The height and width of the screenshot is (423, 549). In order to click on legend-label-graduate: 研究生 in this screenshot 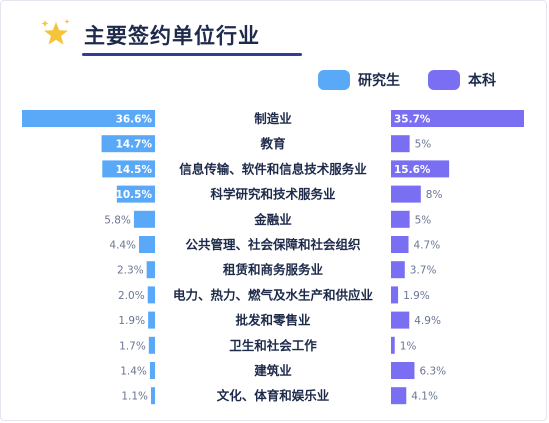, I will do `click(379, 81)`.